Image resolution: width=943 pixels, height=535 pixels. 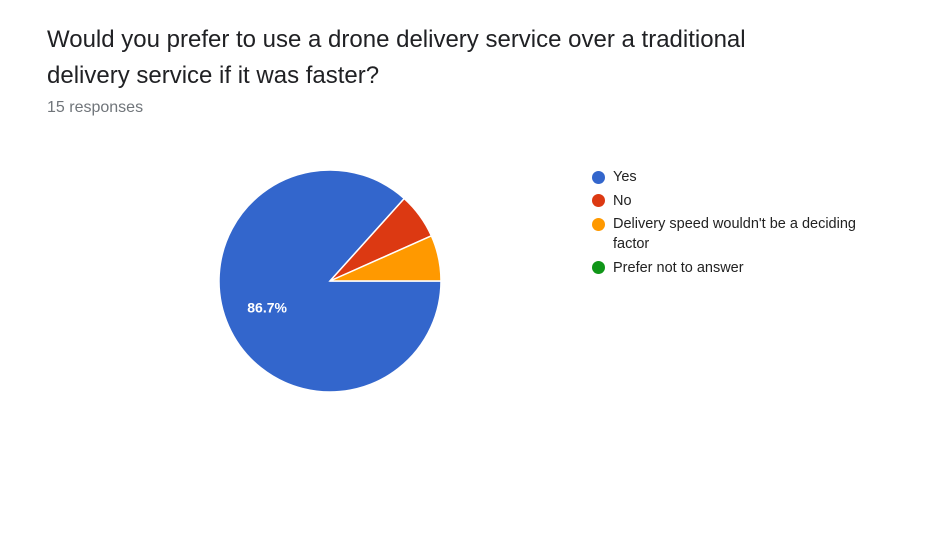 I want to click on pie-slice-delivery-speed-wouldn-t-be-a-deciding-factor, so click(x=385, y=258).